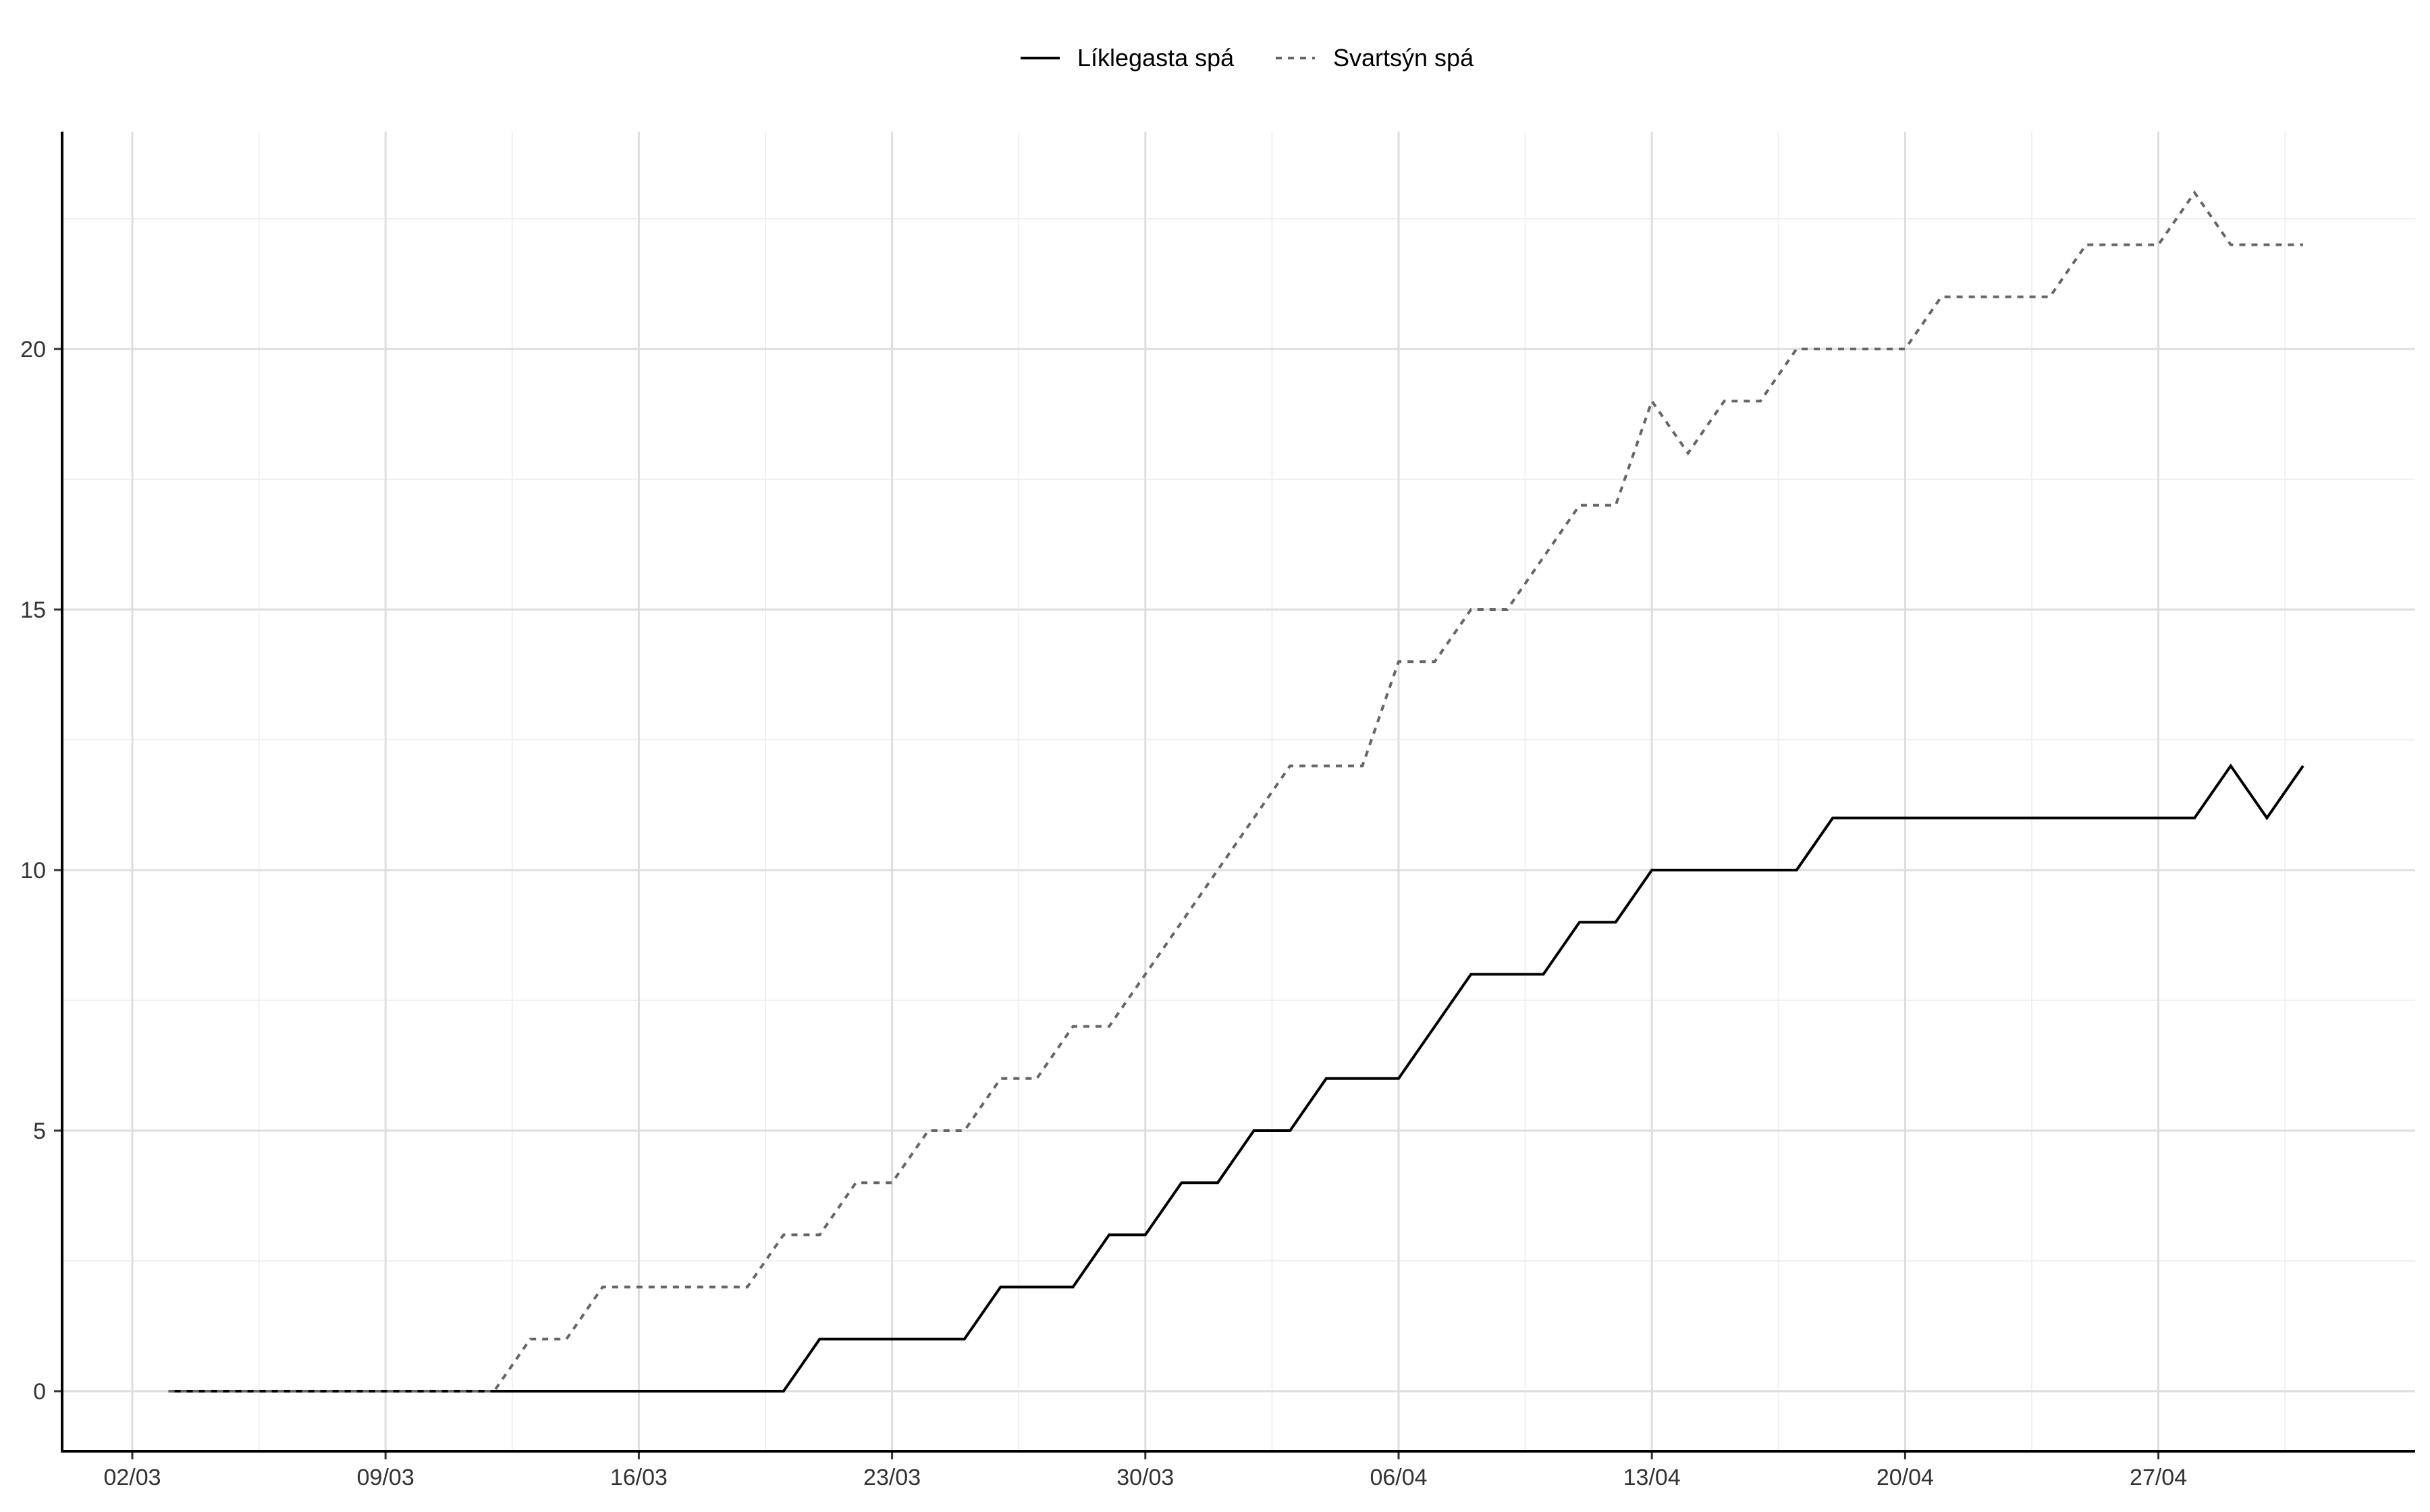 The width and height of the screenshot is (2430, 1512). What do you see at coordinates (639, 1477) in the screenshot?
I see `x-tick-label: 16/03` at bounding box center [639, 1477].